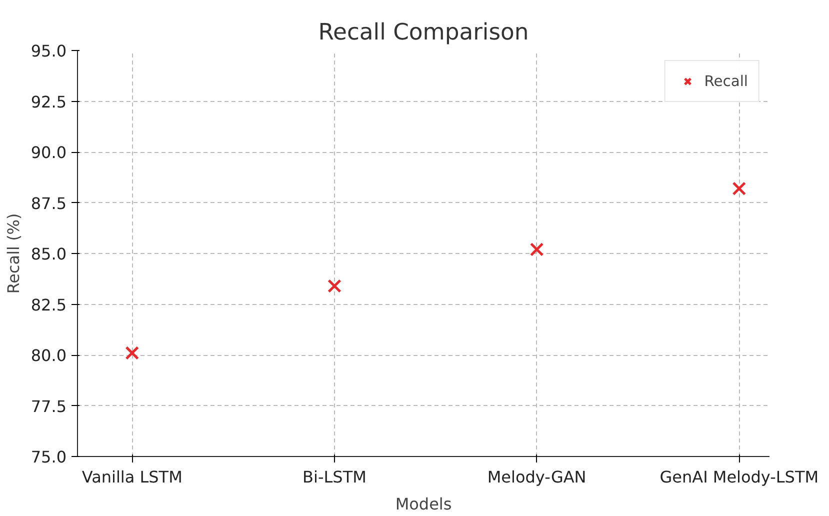 Image resolution: width=829 pixels, height=516 pixels. Describe the element at coordinates (423, 33) in the screenshot. I see `chart-title: Recall Comparison` at that location.